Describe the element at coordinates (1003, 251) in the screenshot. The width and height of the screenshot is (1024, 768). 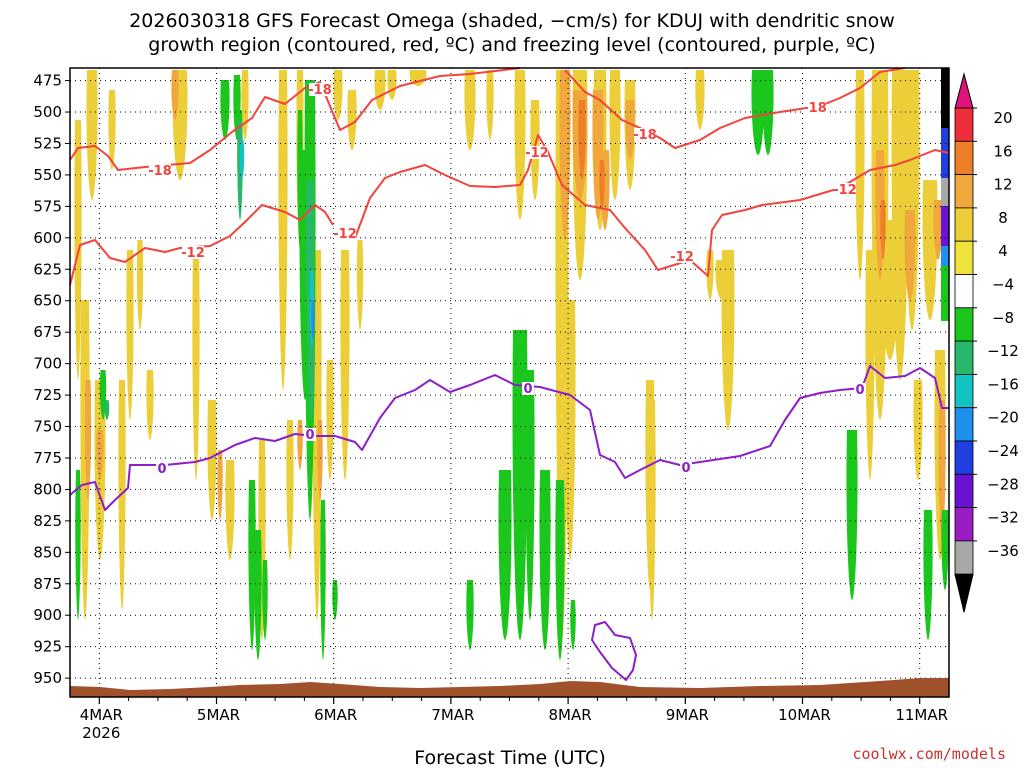
I see `colorbar-label: 4` at that location.